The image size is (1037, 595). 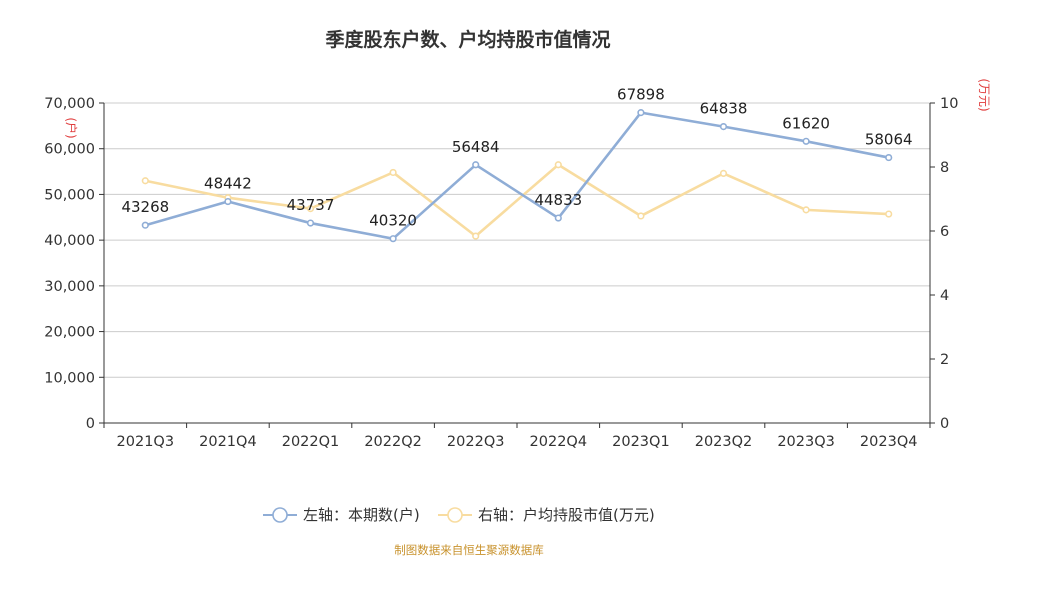 What do you see at coordinates (69, 333) in the screenshot?
I see `left-axis-tick-label: 20,000` at bounding box center [69, 333].